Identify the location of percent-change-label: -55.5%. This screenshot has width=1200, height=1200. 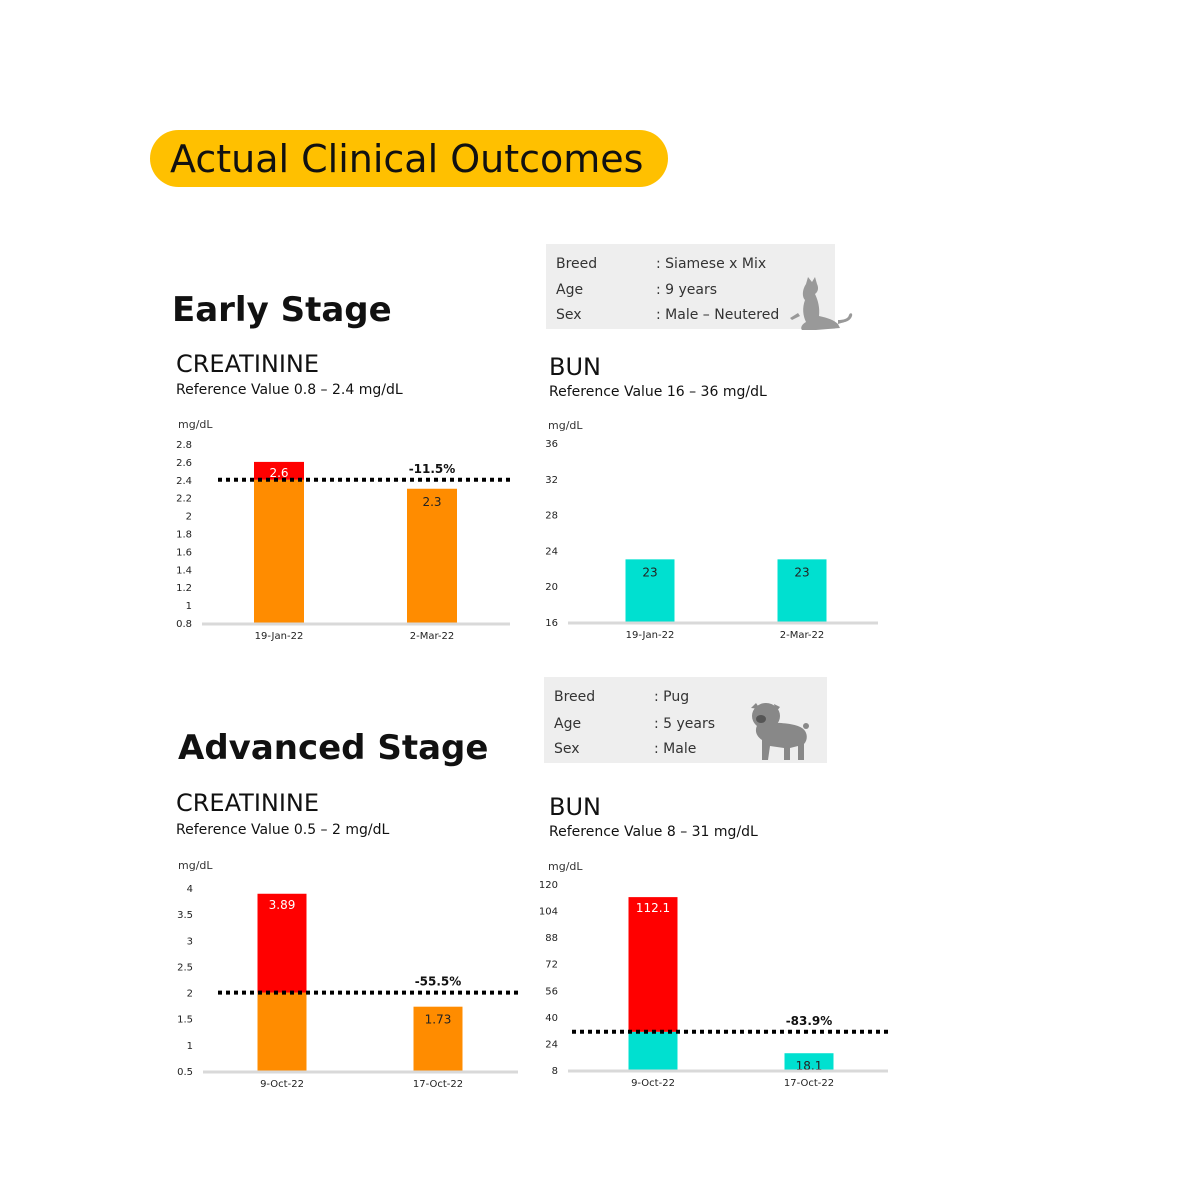
(438, 982).